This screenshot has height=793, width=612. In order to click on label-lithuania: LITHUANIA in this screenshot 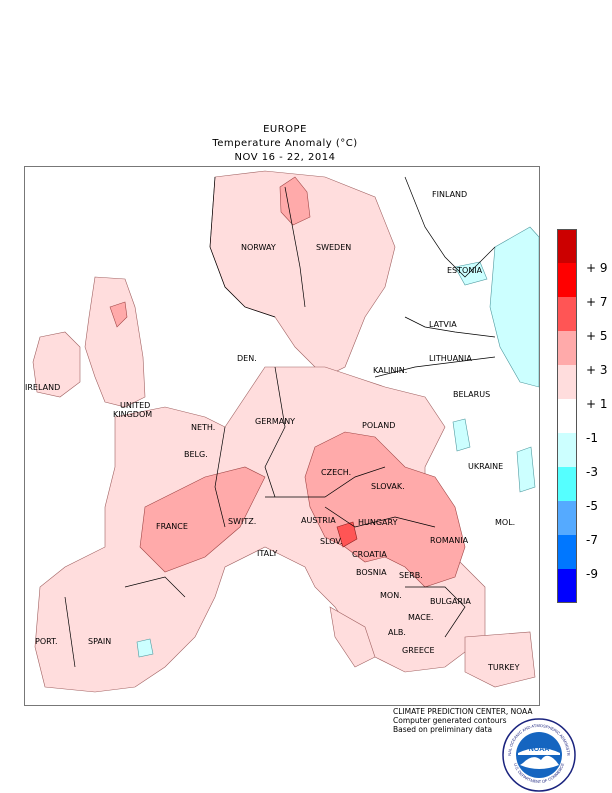, I will do `click(450, 358)`.